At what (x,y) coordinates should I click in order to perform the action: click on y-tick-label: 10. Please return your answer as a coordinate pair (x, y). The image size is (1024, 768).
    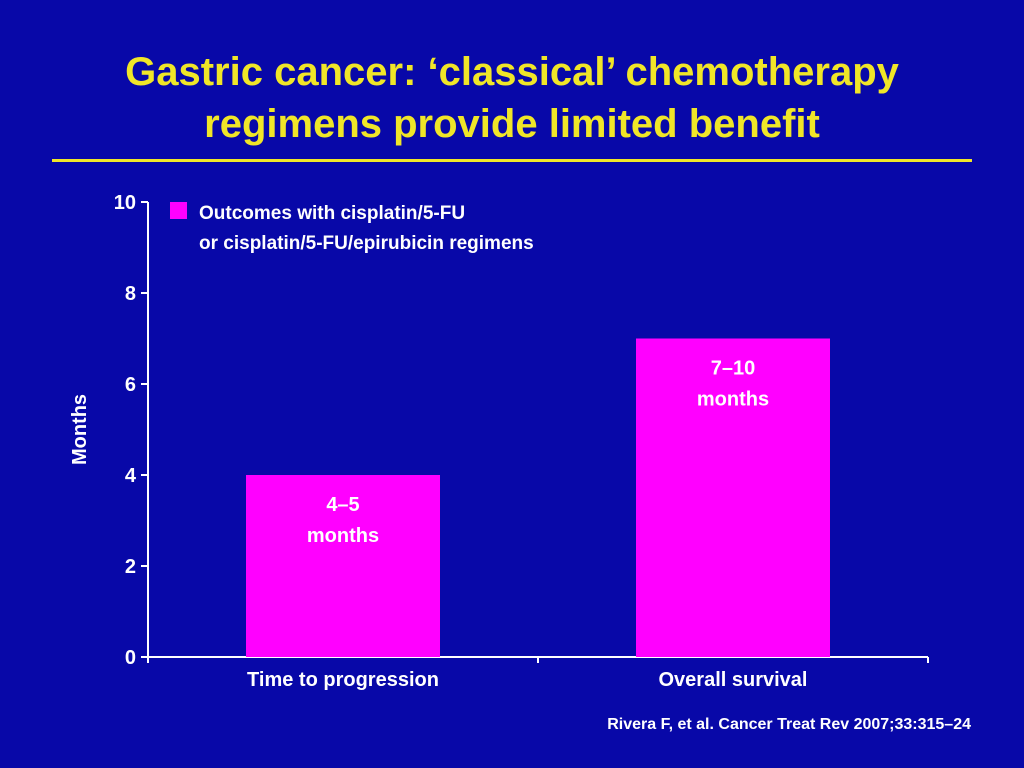
    Looking at the image, I should click on (125, 203).